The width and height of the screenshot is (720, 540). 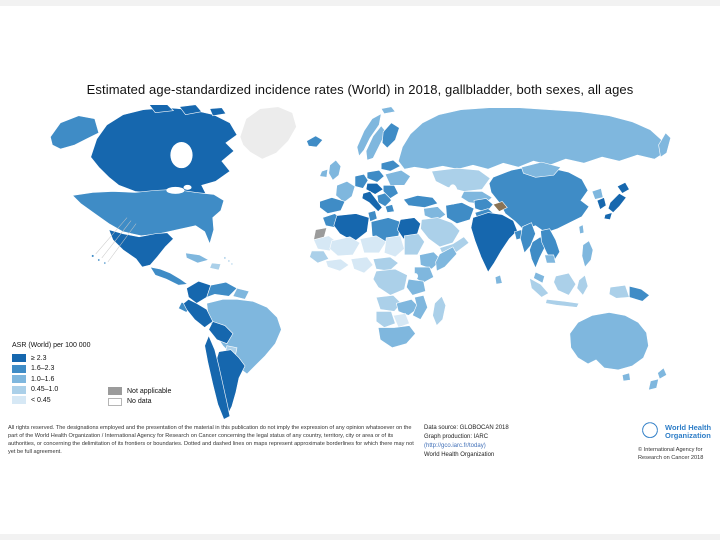 What do you see at coordinates (19, 379) in the screenshot?
I see `legend-swatch-c3` at bounding box center [19, 379].